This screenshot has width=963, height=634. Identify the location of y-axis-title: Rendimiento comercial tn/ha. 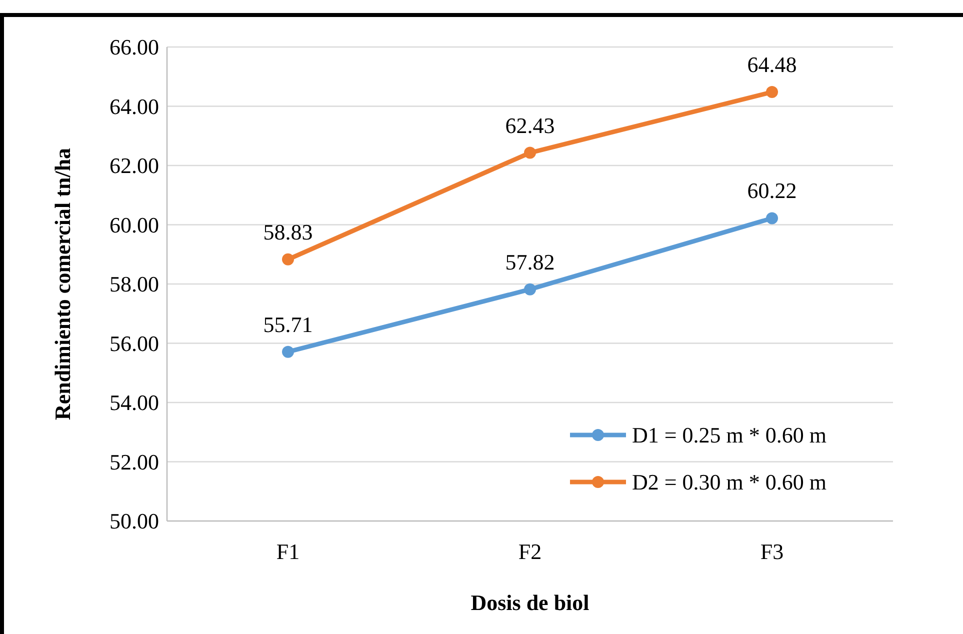
(62, 284).